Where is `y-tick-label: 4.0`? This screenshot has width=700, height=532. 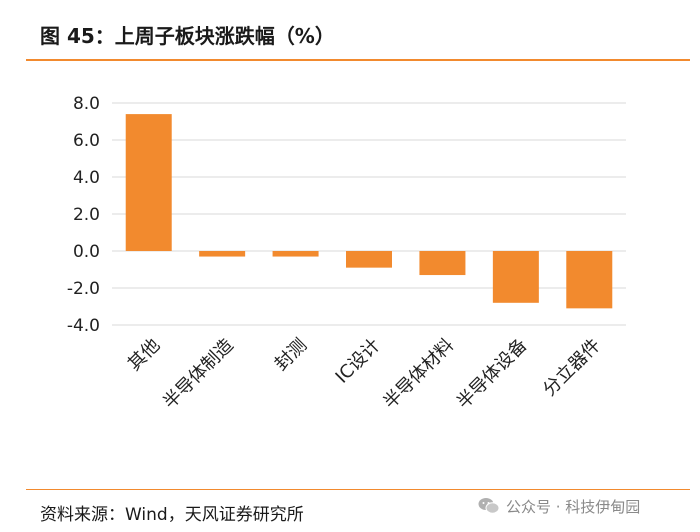
y-tick-label: 4.0 is located at coordinates (86, 178).